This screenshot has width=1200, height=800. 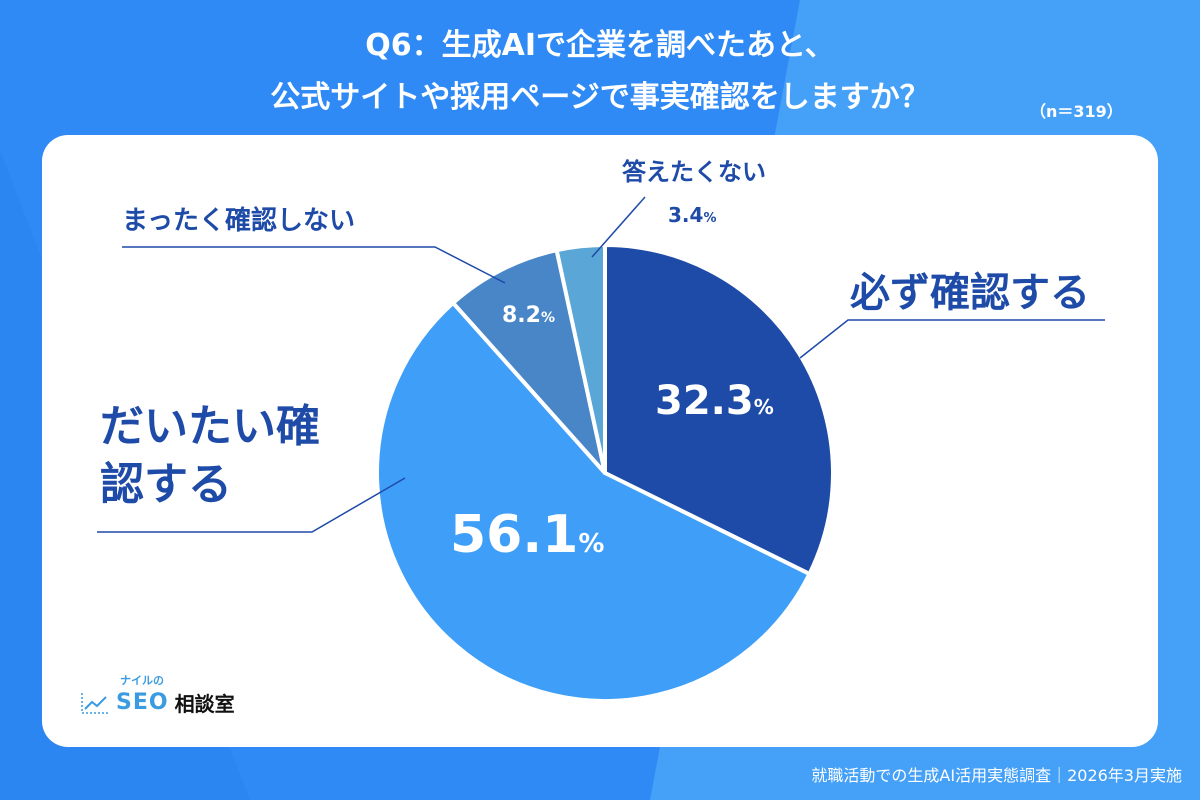 I want to click on slice-label-0: 必ず確認する, so click(x=970, y=293).